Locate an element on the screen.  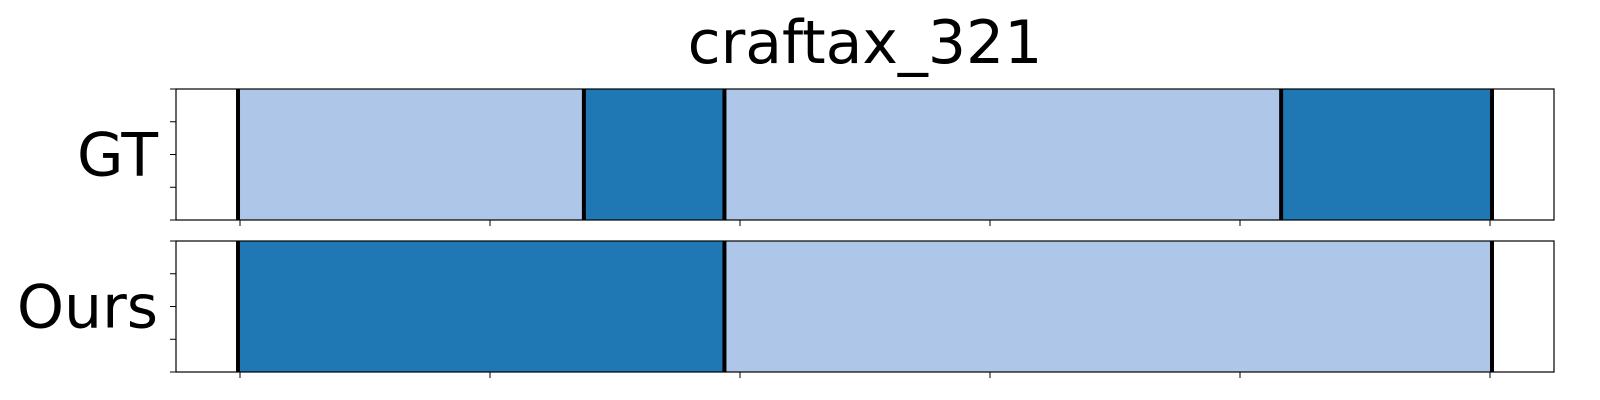
row-label-gt: GT is located at coordinates (117, 156).